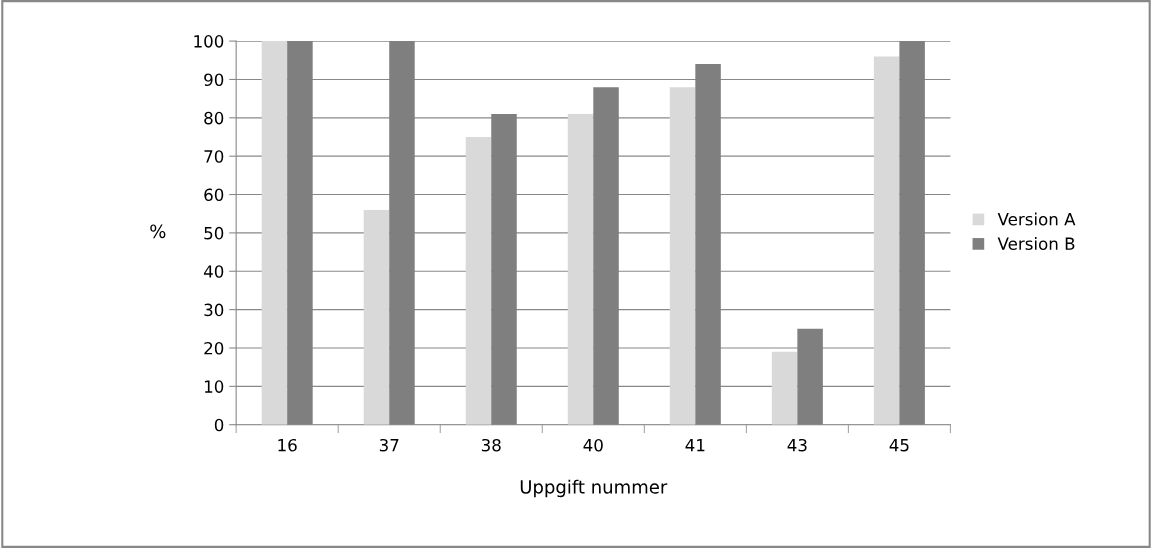 The height and width of the screenshot is (548, 1152). What do you see at coordinates (214, 195) in the screenshot?
I see `y-tick-label: 60` at bounding box center [214, 195].